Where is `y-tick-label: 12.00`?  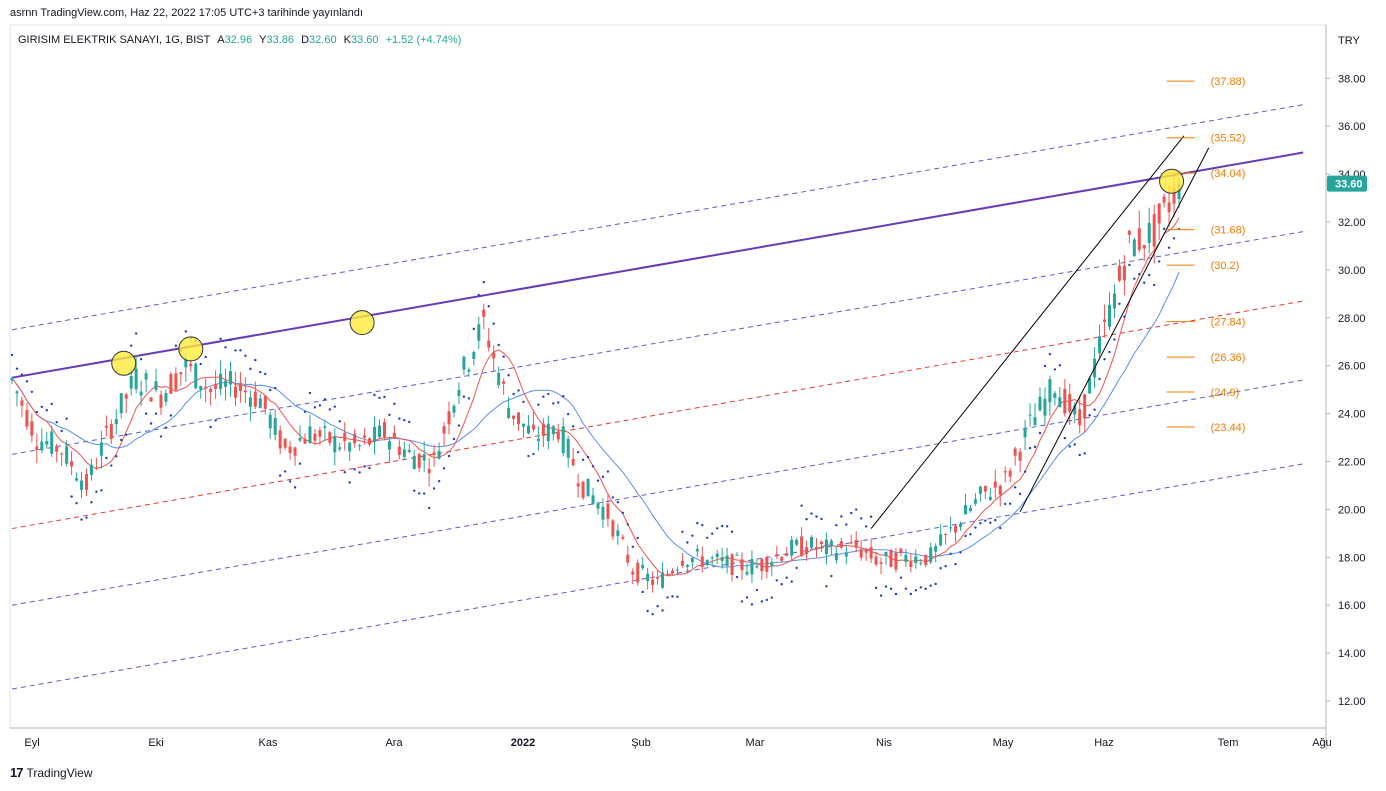 y-tick-label: 12.00 is located at coordinates (1352, 702).